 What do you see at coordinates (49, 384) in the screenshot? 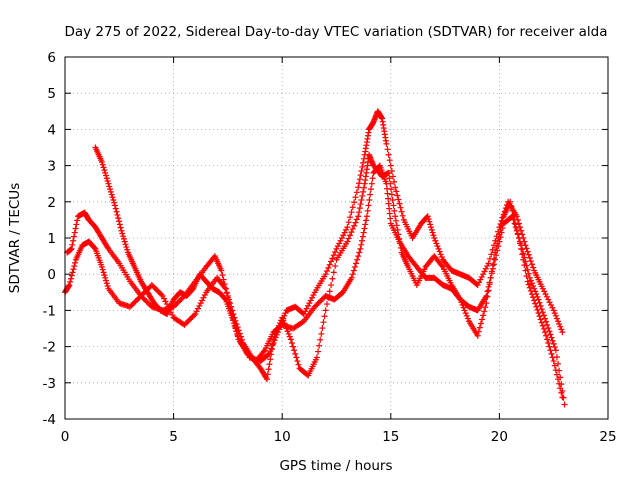
I see `y-tick-label: -3` at bounding box center [49, 384].